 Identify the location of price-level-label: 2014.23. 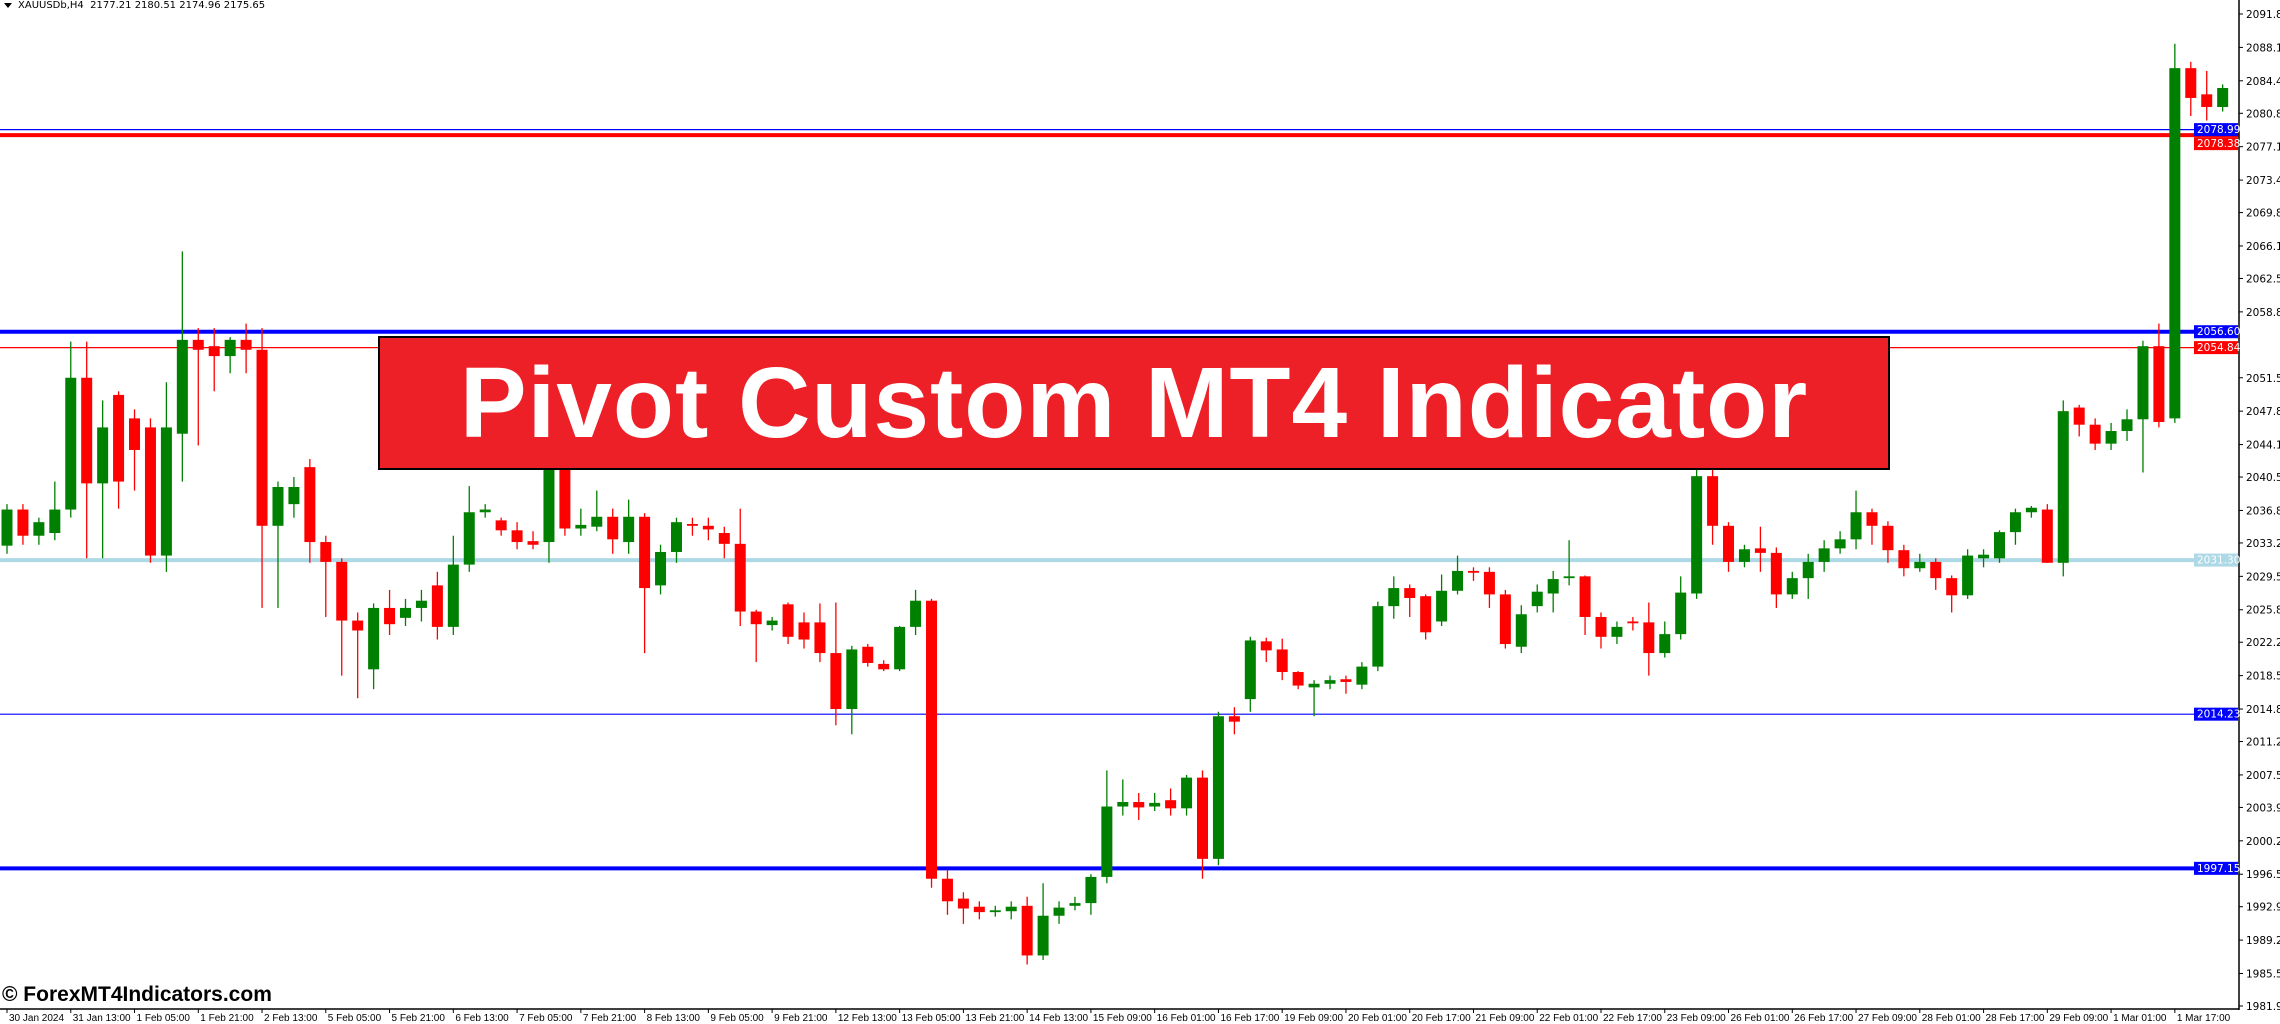
(2218, 715).